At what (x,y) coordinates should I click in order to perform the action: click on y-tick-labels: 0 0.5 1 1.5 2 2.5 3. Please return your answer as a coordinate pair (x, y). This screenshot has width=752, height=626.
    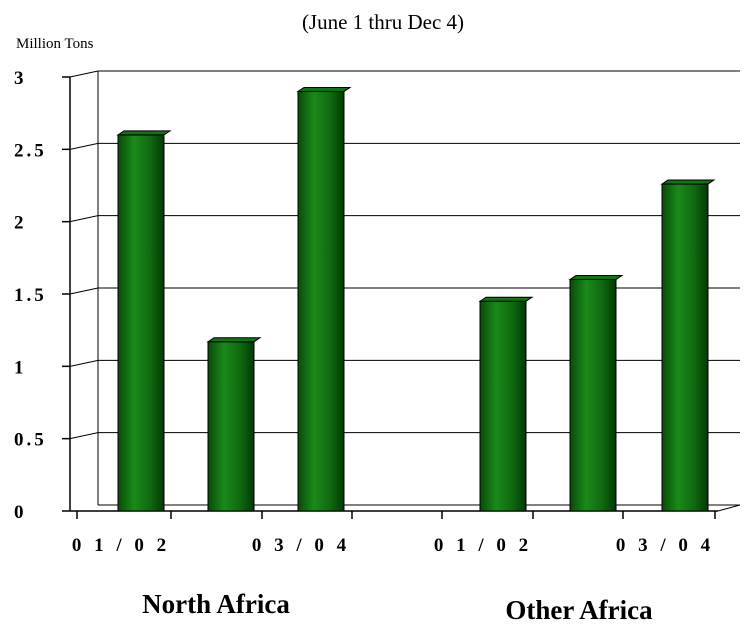
    Looking at the image, I should click on (30, 295).